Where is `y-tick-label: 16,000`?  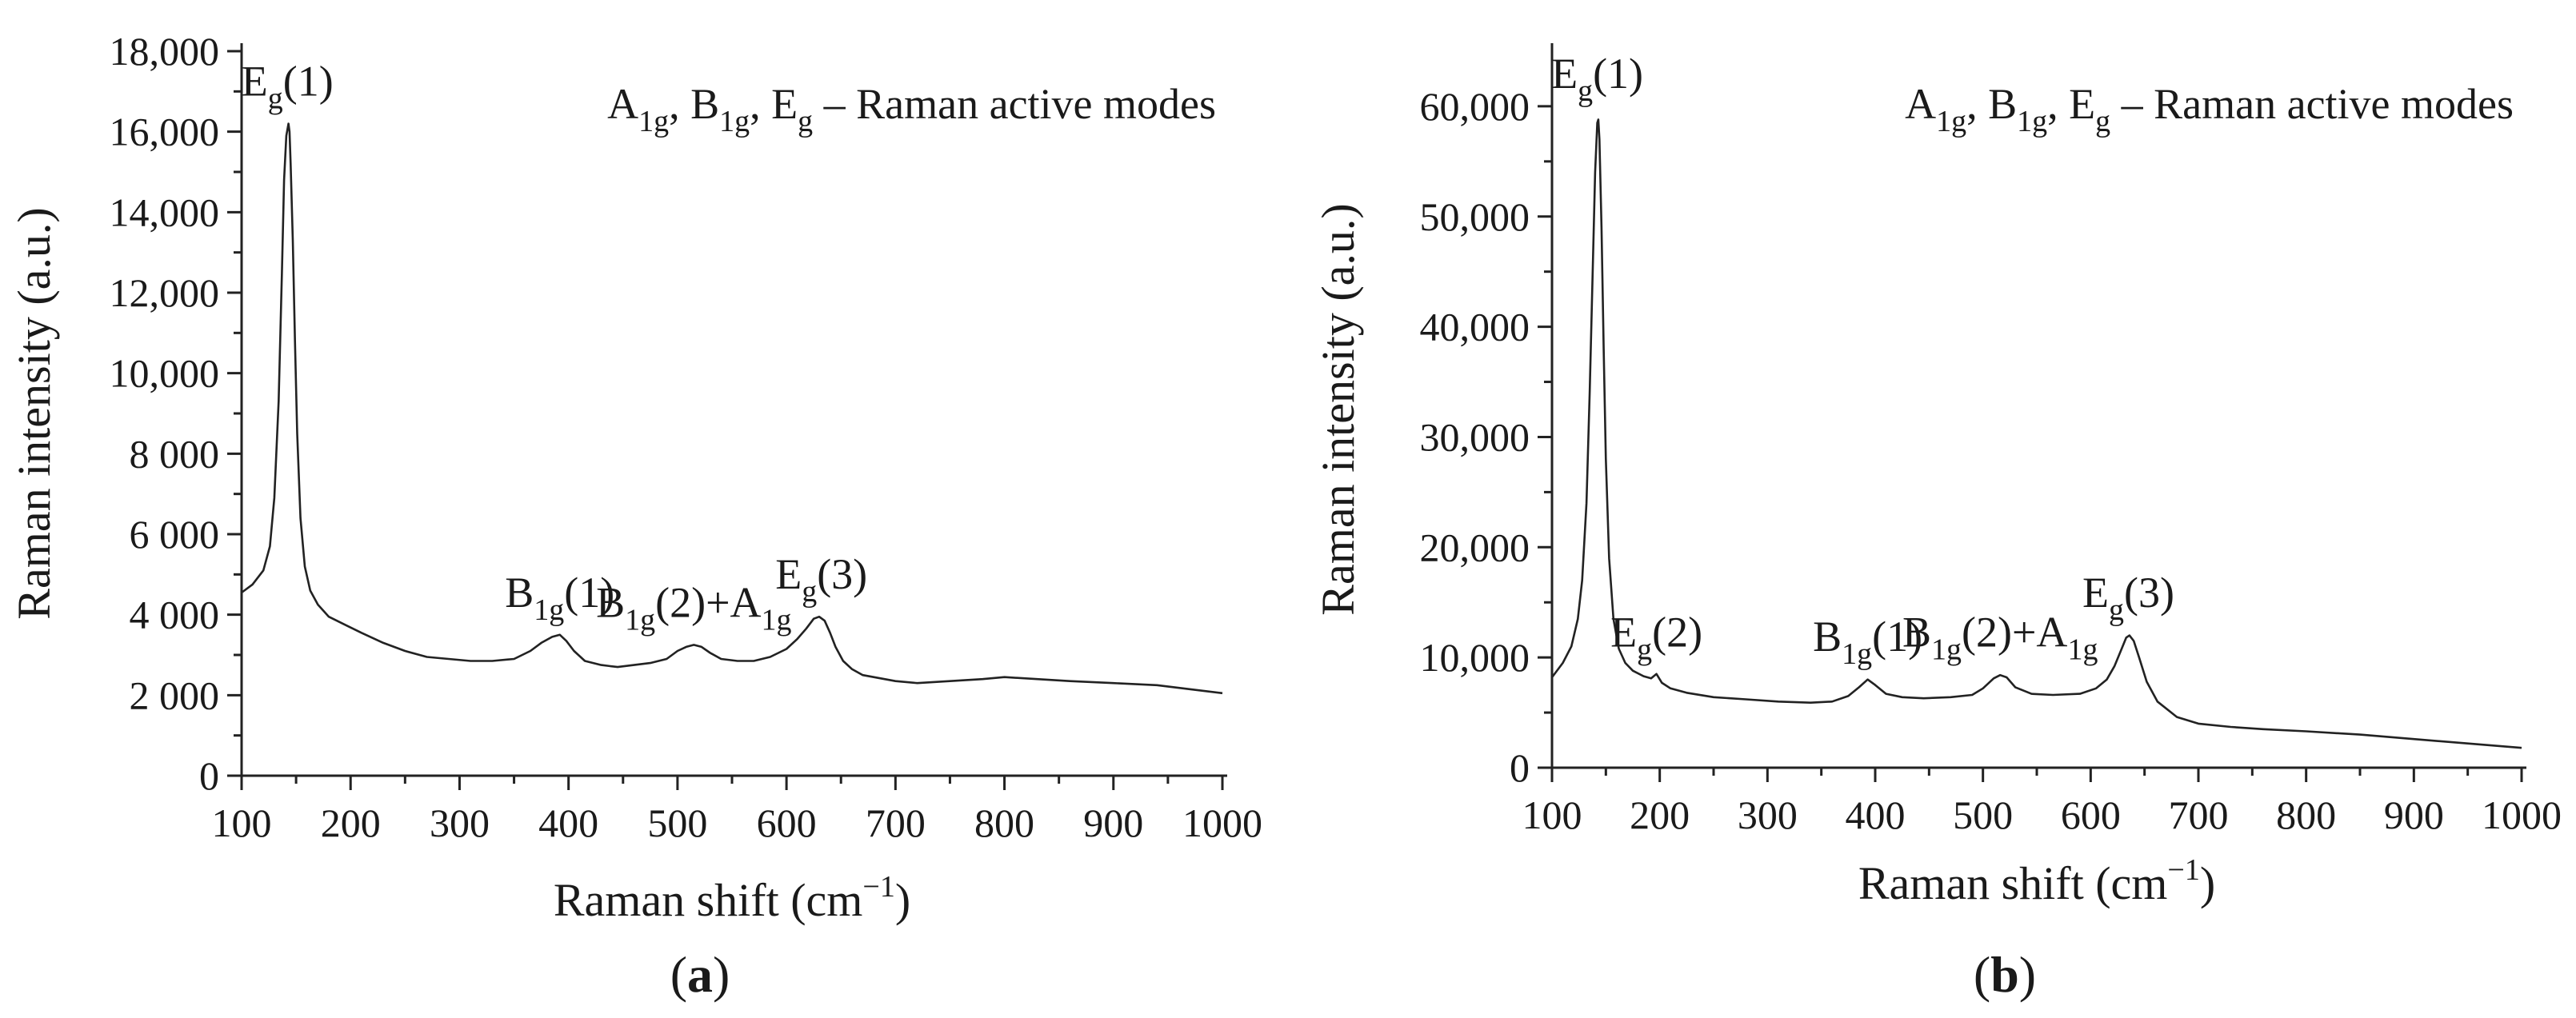
y-tick-label: 16,000 is located at coordinates (165, 132).